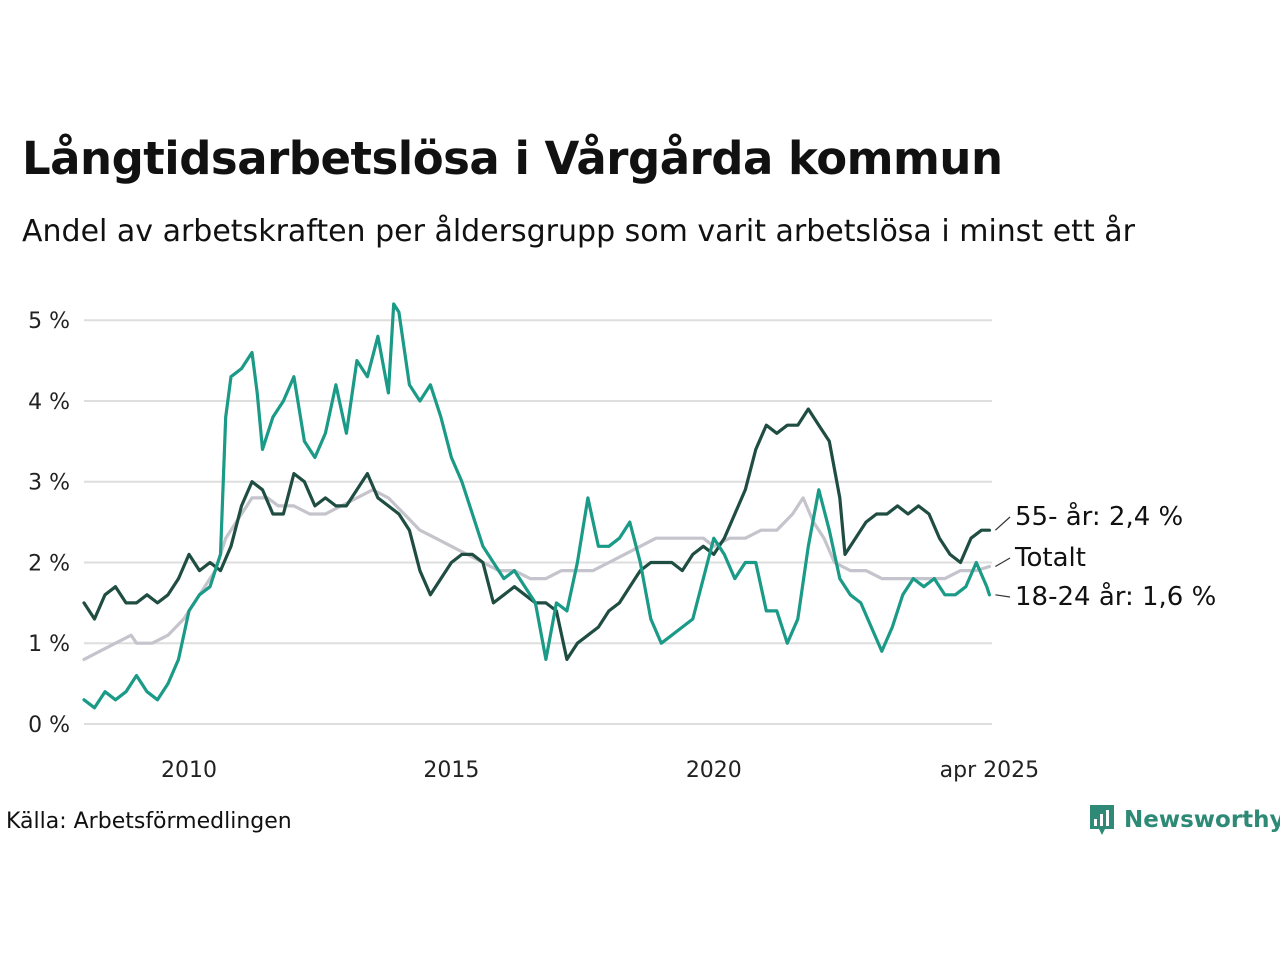 This screenshot has width=1280, height=960. I want to click on brand-logo: Newsworthy, so click(1184, 820).